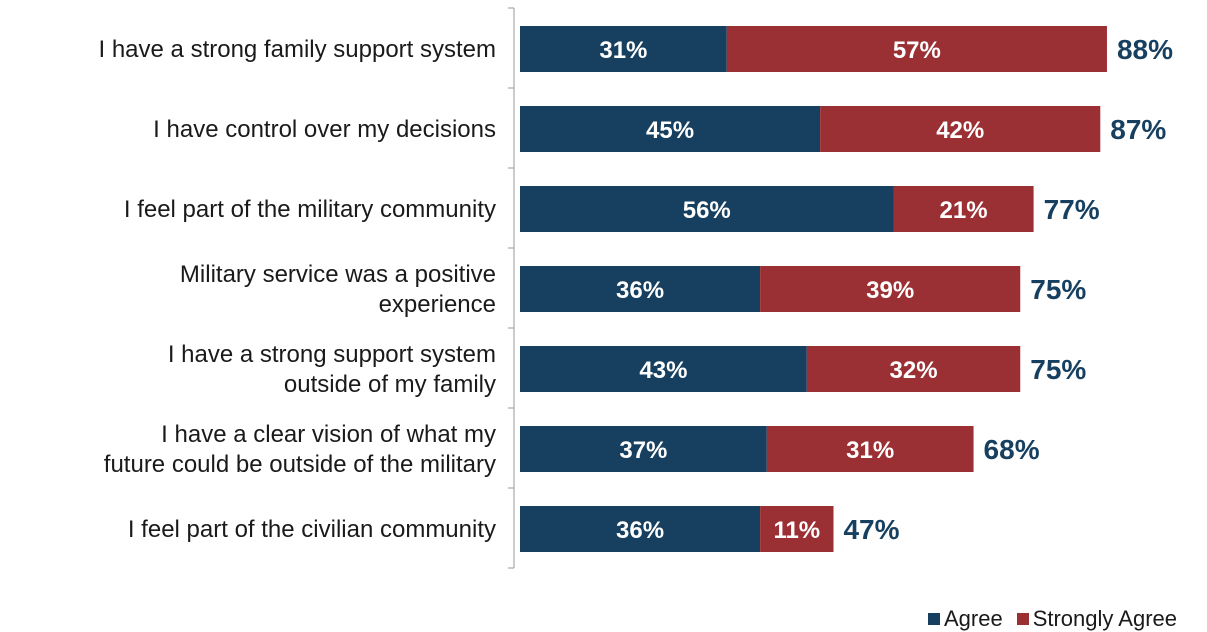 This screenshot has height=632, width=1207. Describe the element at coordinates (511, 288) in the screenshot. I see `category-axis` at that location.